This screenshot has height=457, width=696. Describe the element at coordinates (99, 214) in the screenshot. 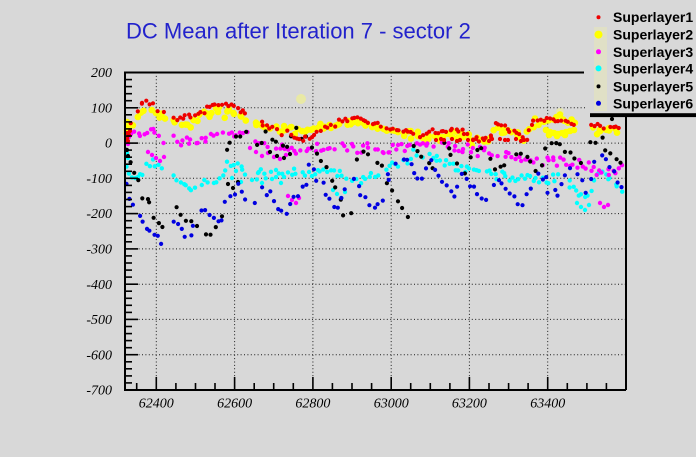

I see `svg-text: -200` at that location.